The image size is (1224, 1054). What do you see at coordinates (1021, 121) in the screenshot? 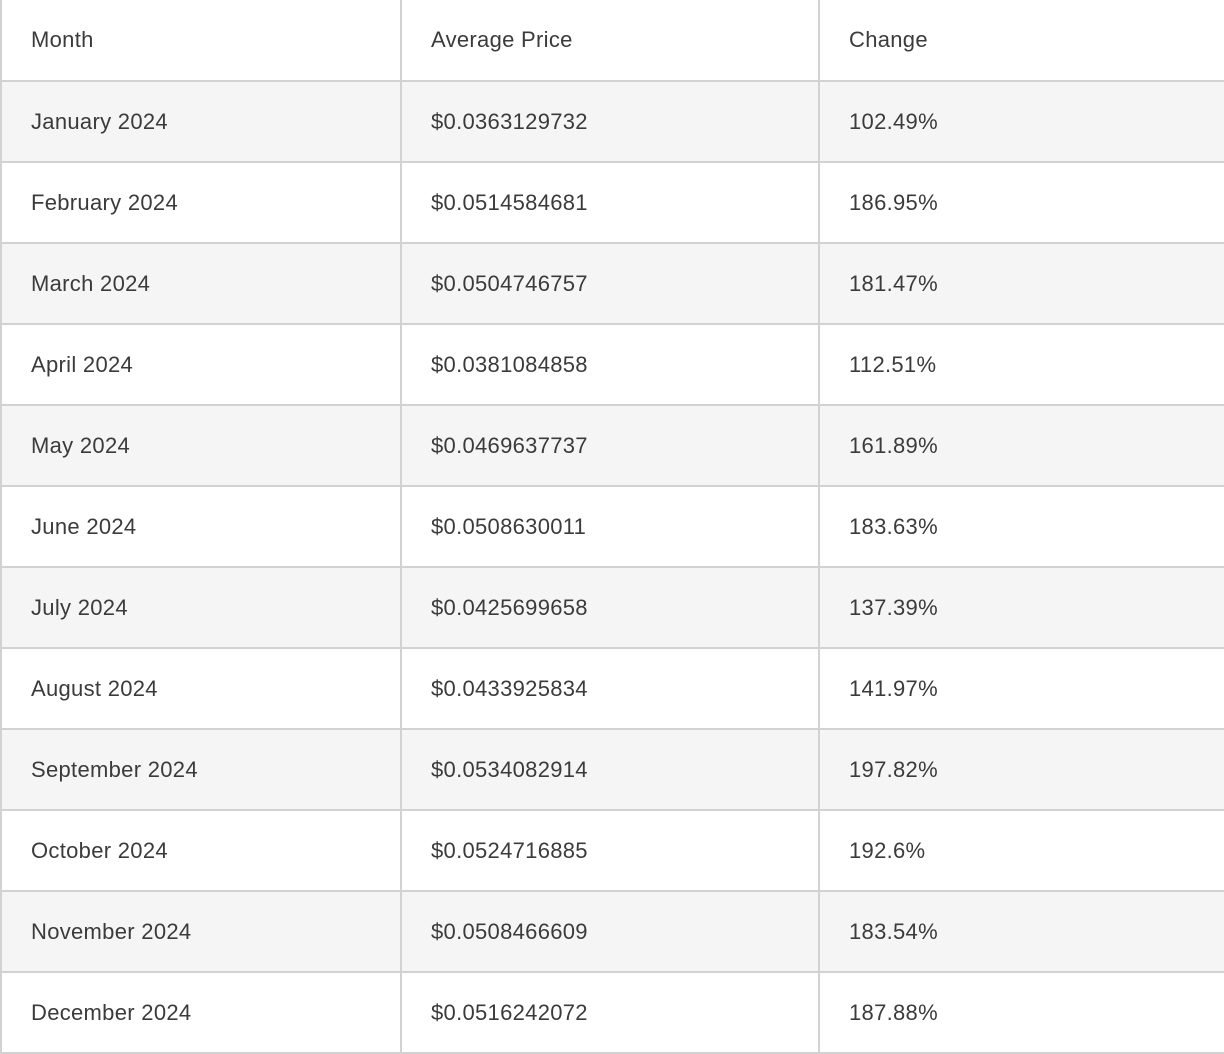
I see `change-cell: 102.49%` at bounding box center [1021, 121].